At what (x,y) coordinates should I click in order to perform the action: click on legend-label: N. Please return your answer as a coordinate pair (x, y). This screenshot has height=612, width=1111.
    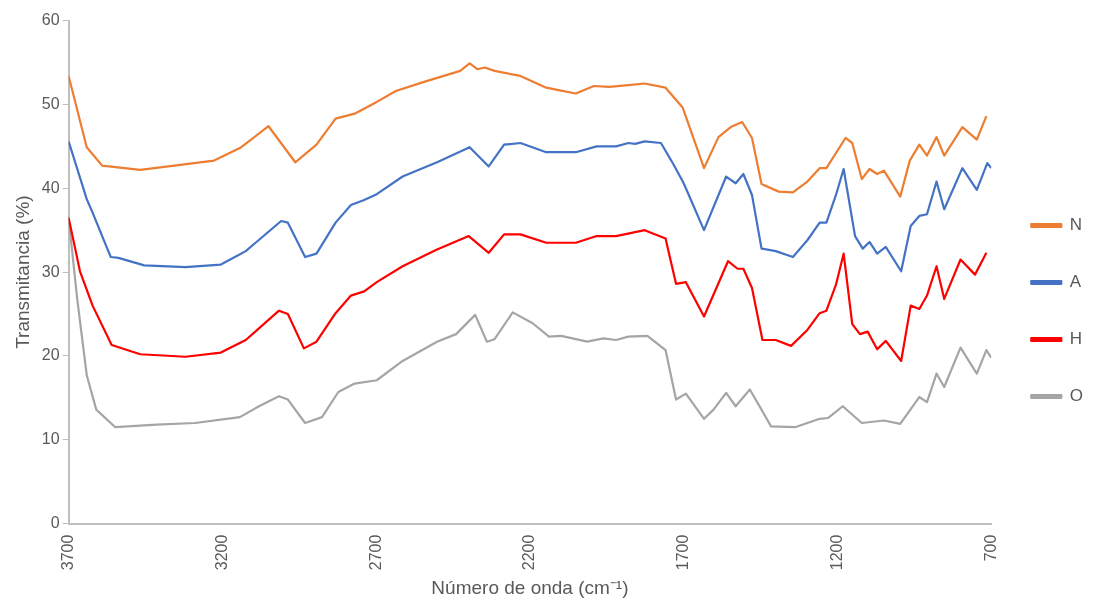
    Looking at the image, I should click on (1076, 225).